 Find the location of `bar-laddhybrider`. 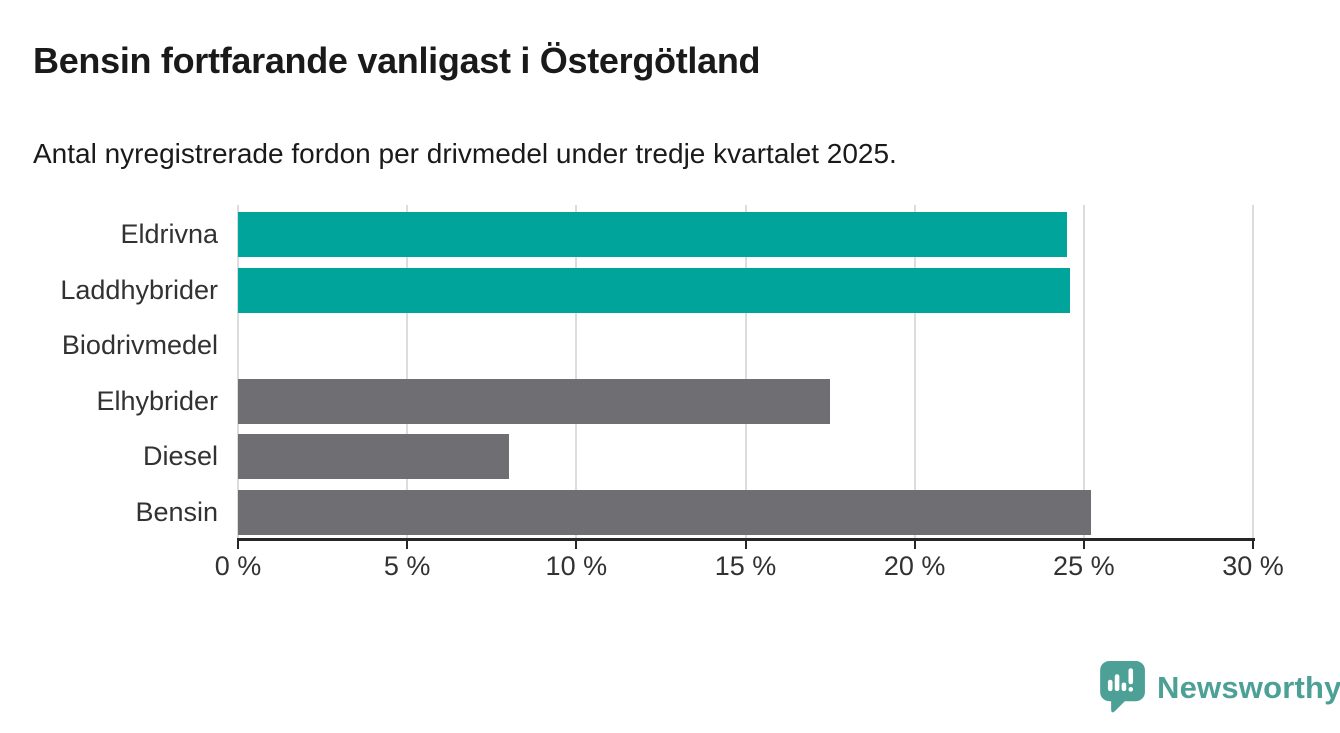

bar-laddhybrider is located at coordinates (654, 290).